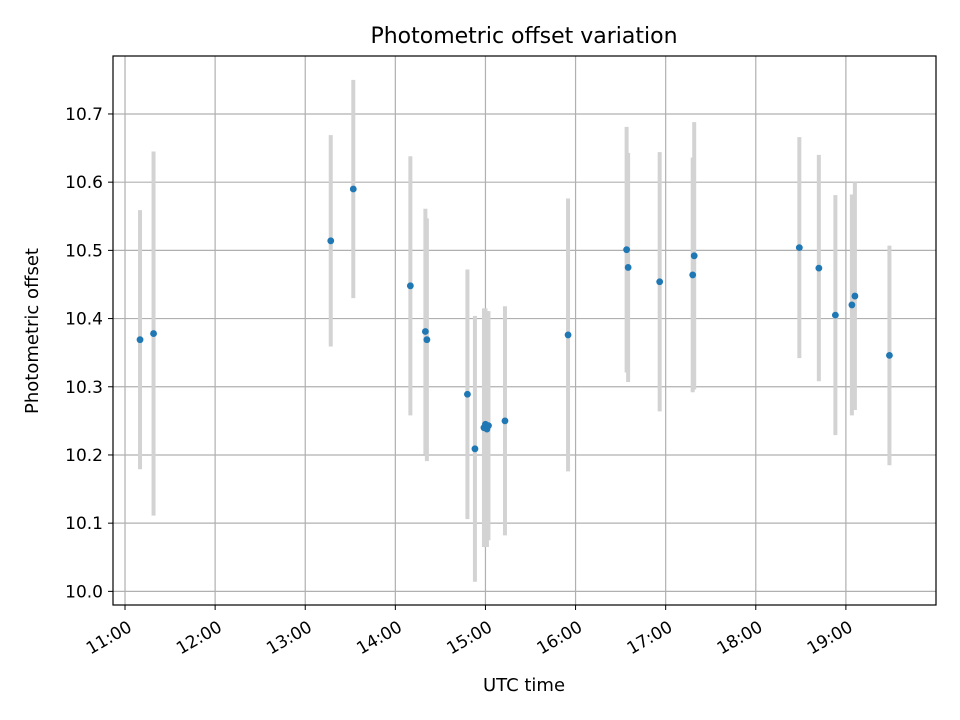 Image resolution: width=960 pixels, height=720 pixels. I want to click on y-axis-label: Photometric offset, so click(32, 331).